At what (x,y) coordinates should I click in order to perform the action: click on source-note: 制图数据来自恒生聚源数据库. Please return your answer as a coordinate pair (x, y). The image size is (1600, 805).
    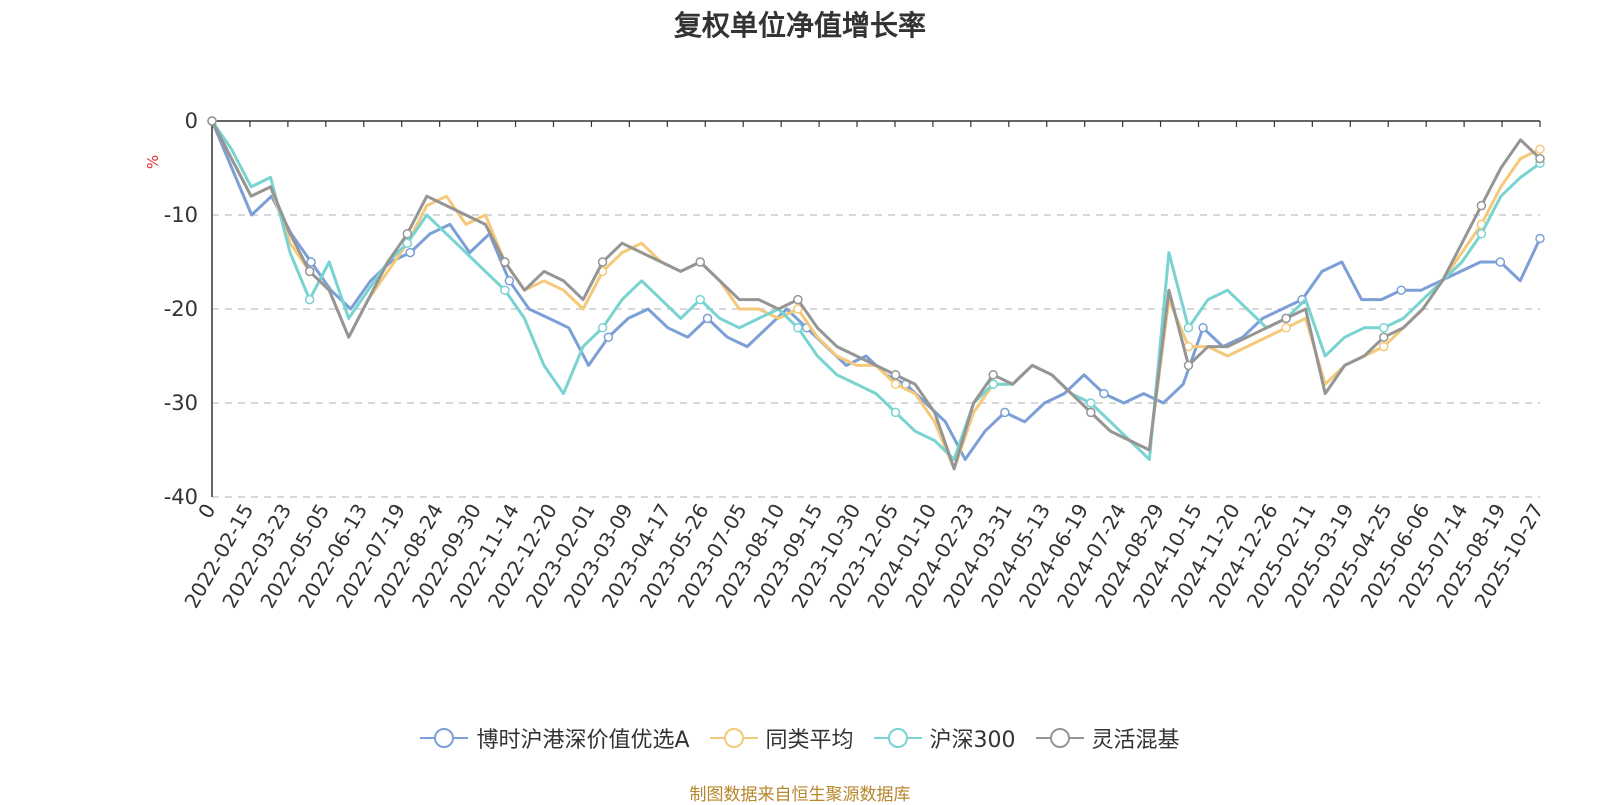
    Looking at the image, I should click on (800, 795).